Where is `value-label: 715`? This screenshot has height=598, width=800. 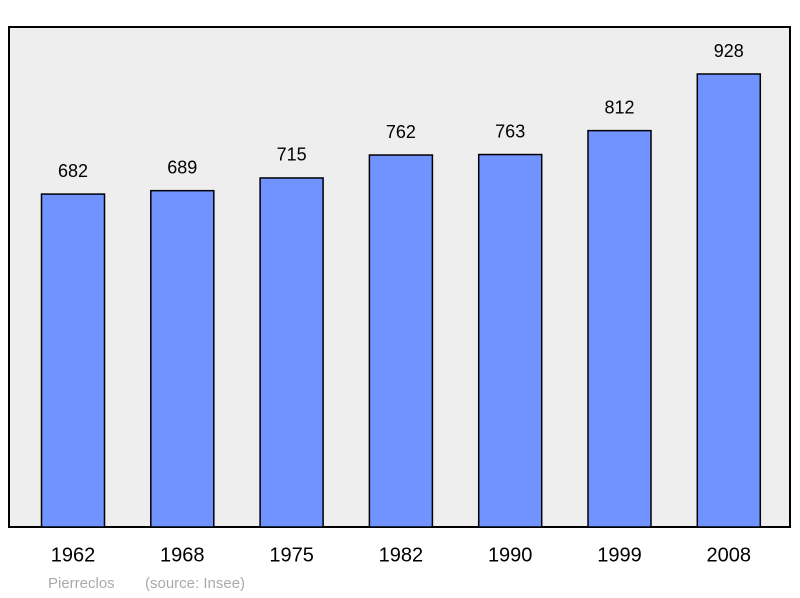
value-label: 715 is located at coordinates (292, 155).